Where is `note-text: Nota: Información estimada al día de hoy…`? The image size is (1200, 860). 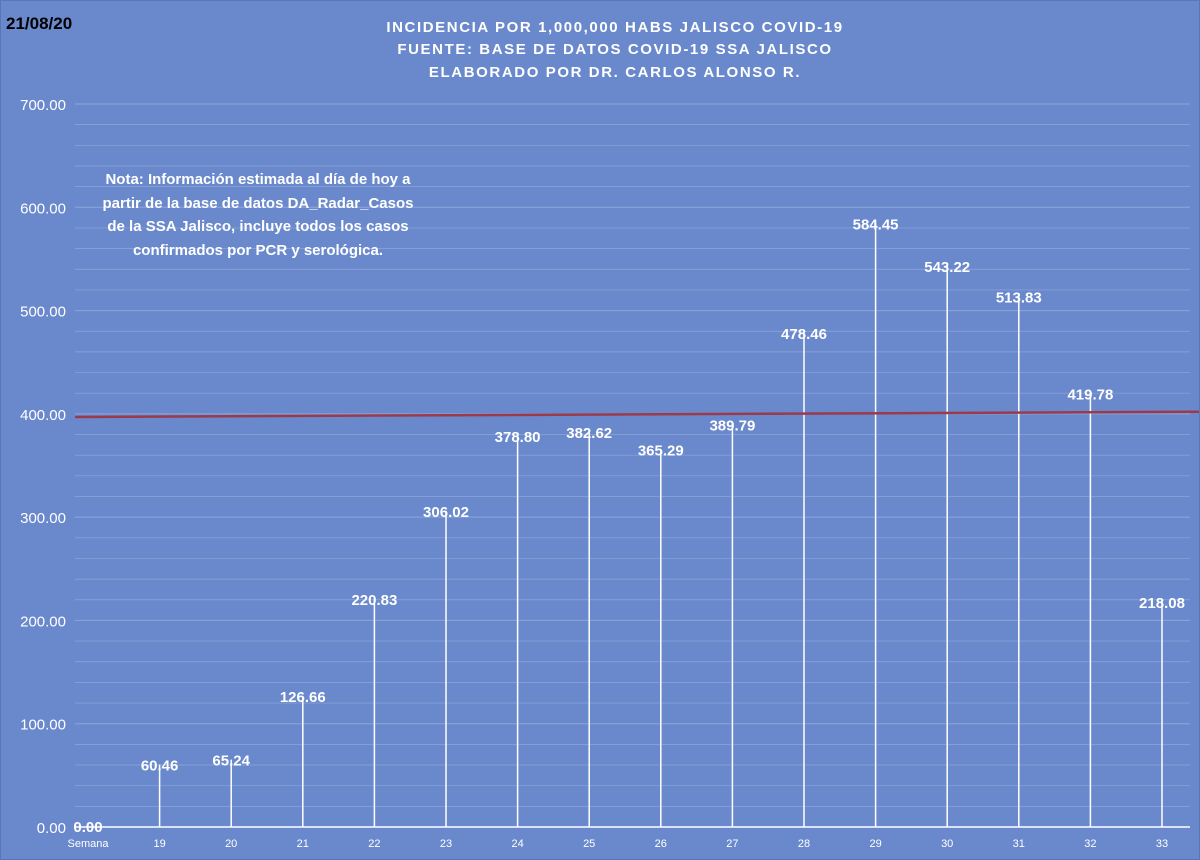 note-text: Nota: Información estimada al día de hoy… is located at coordinates (258, 215).